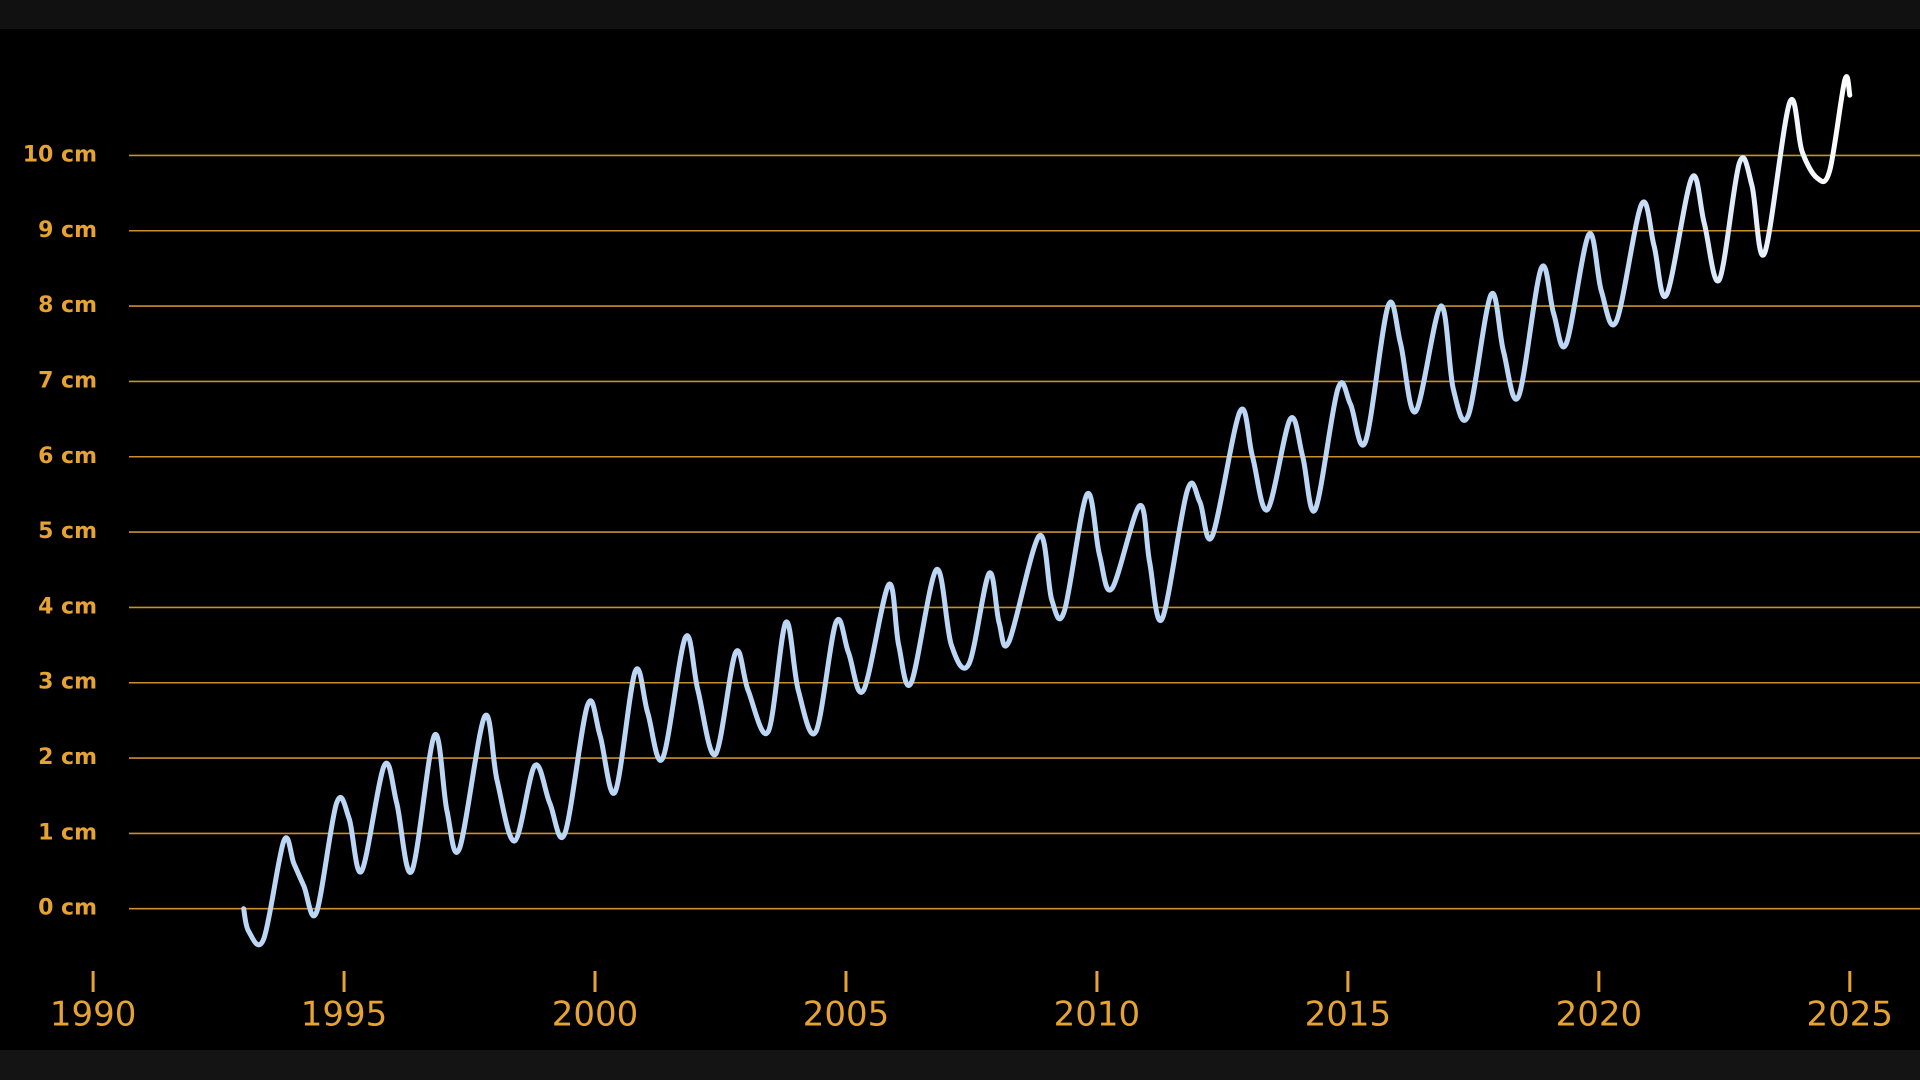  What do you see at coordinates (60, 154) in the screenshot?
I see `y-tick-label: 10 cm` at bounding box center [60, 154].